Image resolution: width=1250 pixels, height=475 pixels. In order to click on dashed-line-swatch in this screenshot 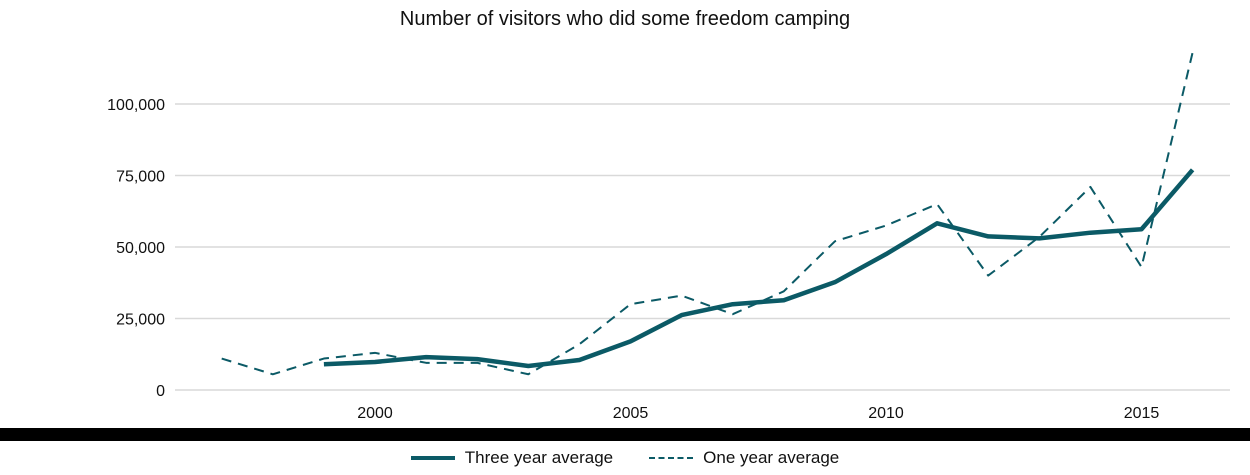, I will do `click(671, 458)`.